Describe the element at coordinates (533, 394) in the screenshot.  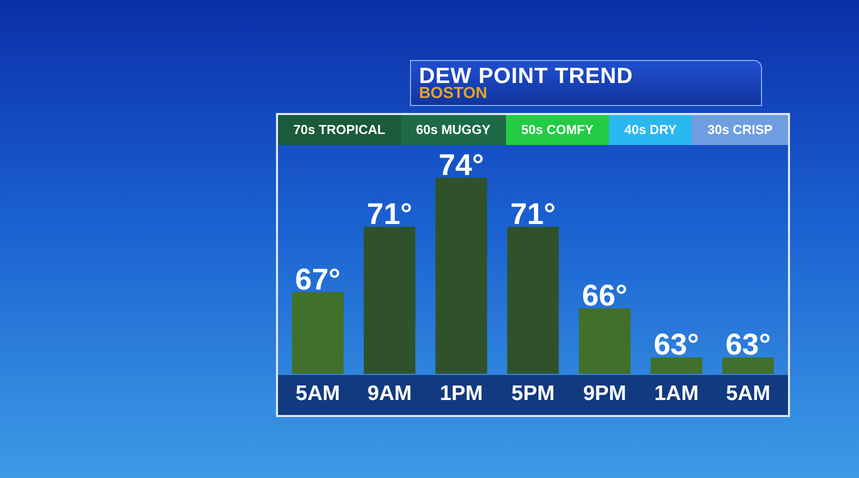
I see `x-tick-label: 5PM` at that location.